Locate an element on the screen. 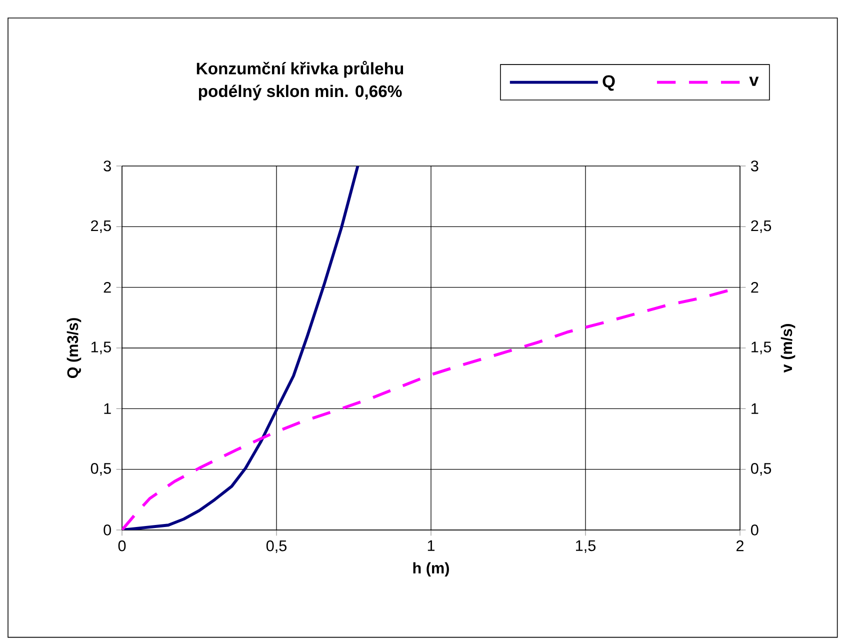 Image resolution: width=843 pixels, height=642 pixels. y2-tick-label: 0,5 is located at coordinates (761, 469).